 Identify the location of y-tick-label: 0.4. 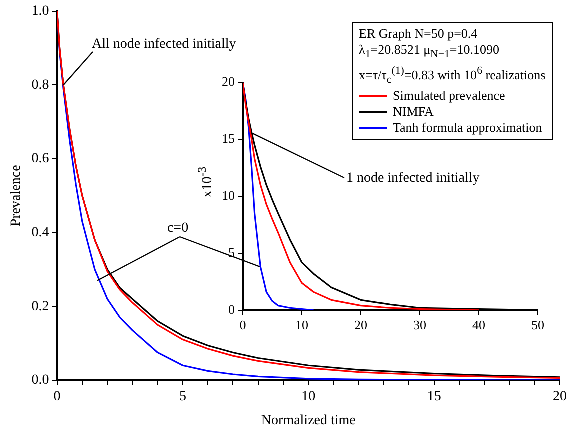
(41, 232).